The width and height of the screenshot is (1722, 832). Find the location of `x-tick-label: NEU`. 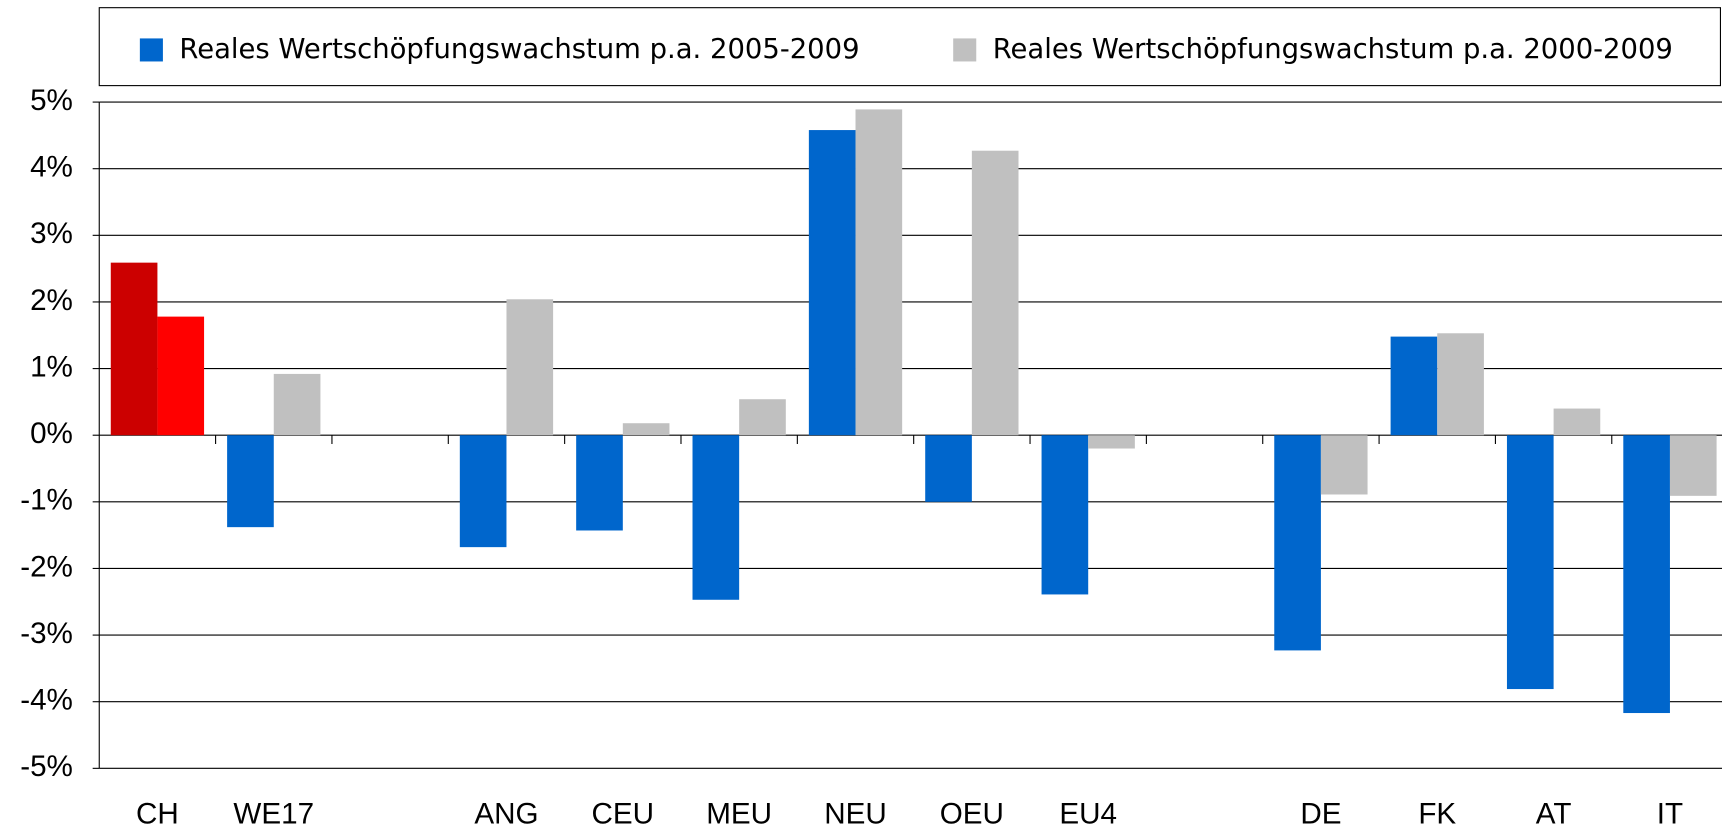

x-tick-label: NEU is located at coordinates (855, 813).